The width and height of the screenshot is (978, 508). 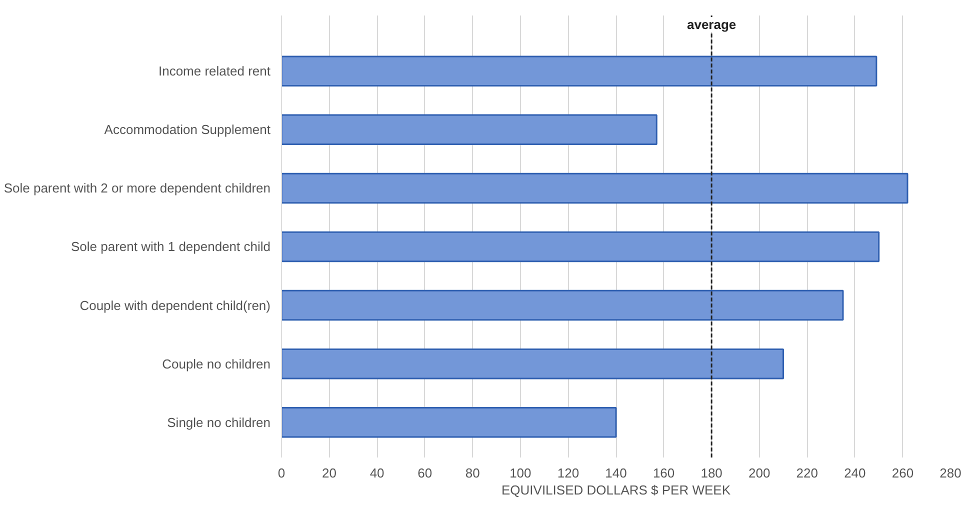 What do you see at coordinates (568, 473) in the screenshot?
I see `x-tick-label: 120` at bounding box center [568, 473].